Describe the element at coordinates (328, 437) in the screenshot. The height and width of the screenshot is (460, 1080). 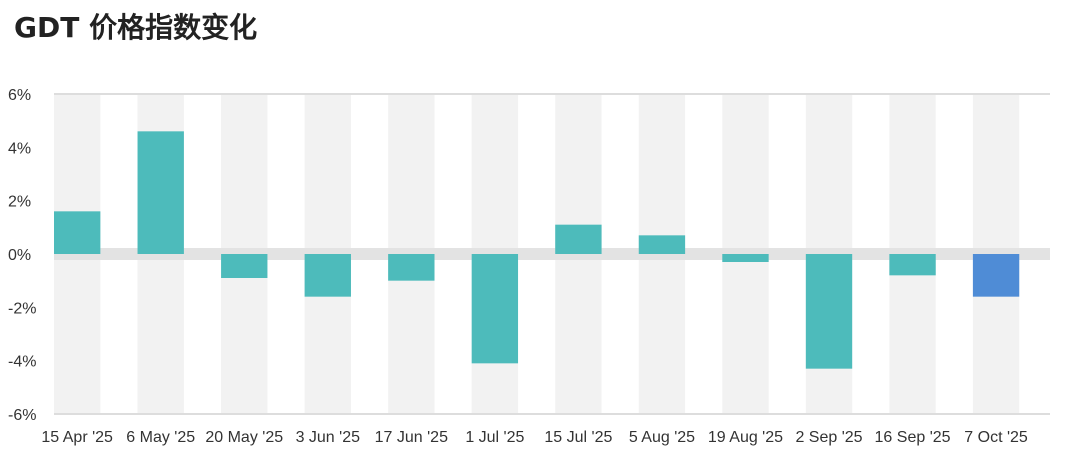
I see `x-category-label: 3 Jun '25` at that location.